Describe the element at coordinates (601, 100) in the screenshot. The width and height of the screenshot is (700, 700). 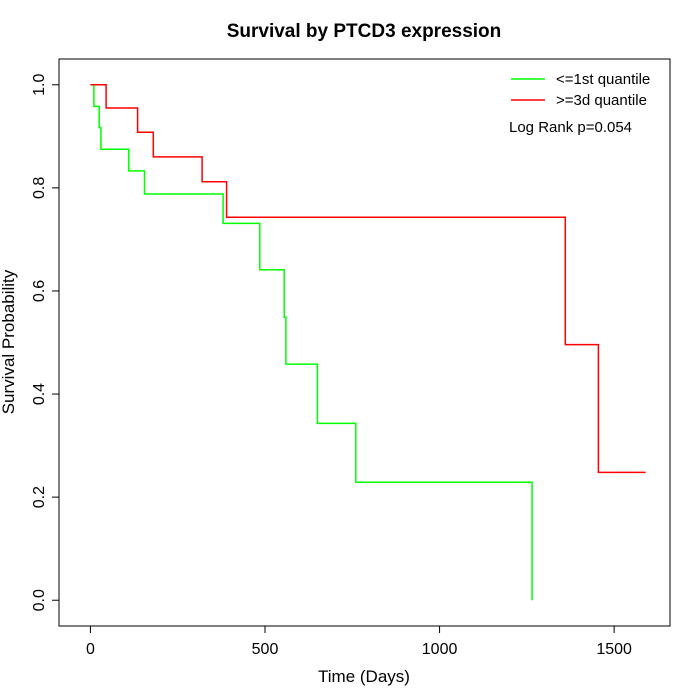
I see `legend-label-high: >=3d quantile` at that location.